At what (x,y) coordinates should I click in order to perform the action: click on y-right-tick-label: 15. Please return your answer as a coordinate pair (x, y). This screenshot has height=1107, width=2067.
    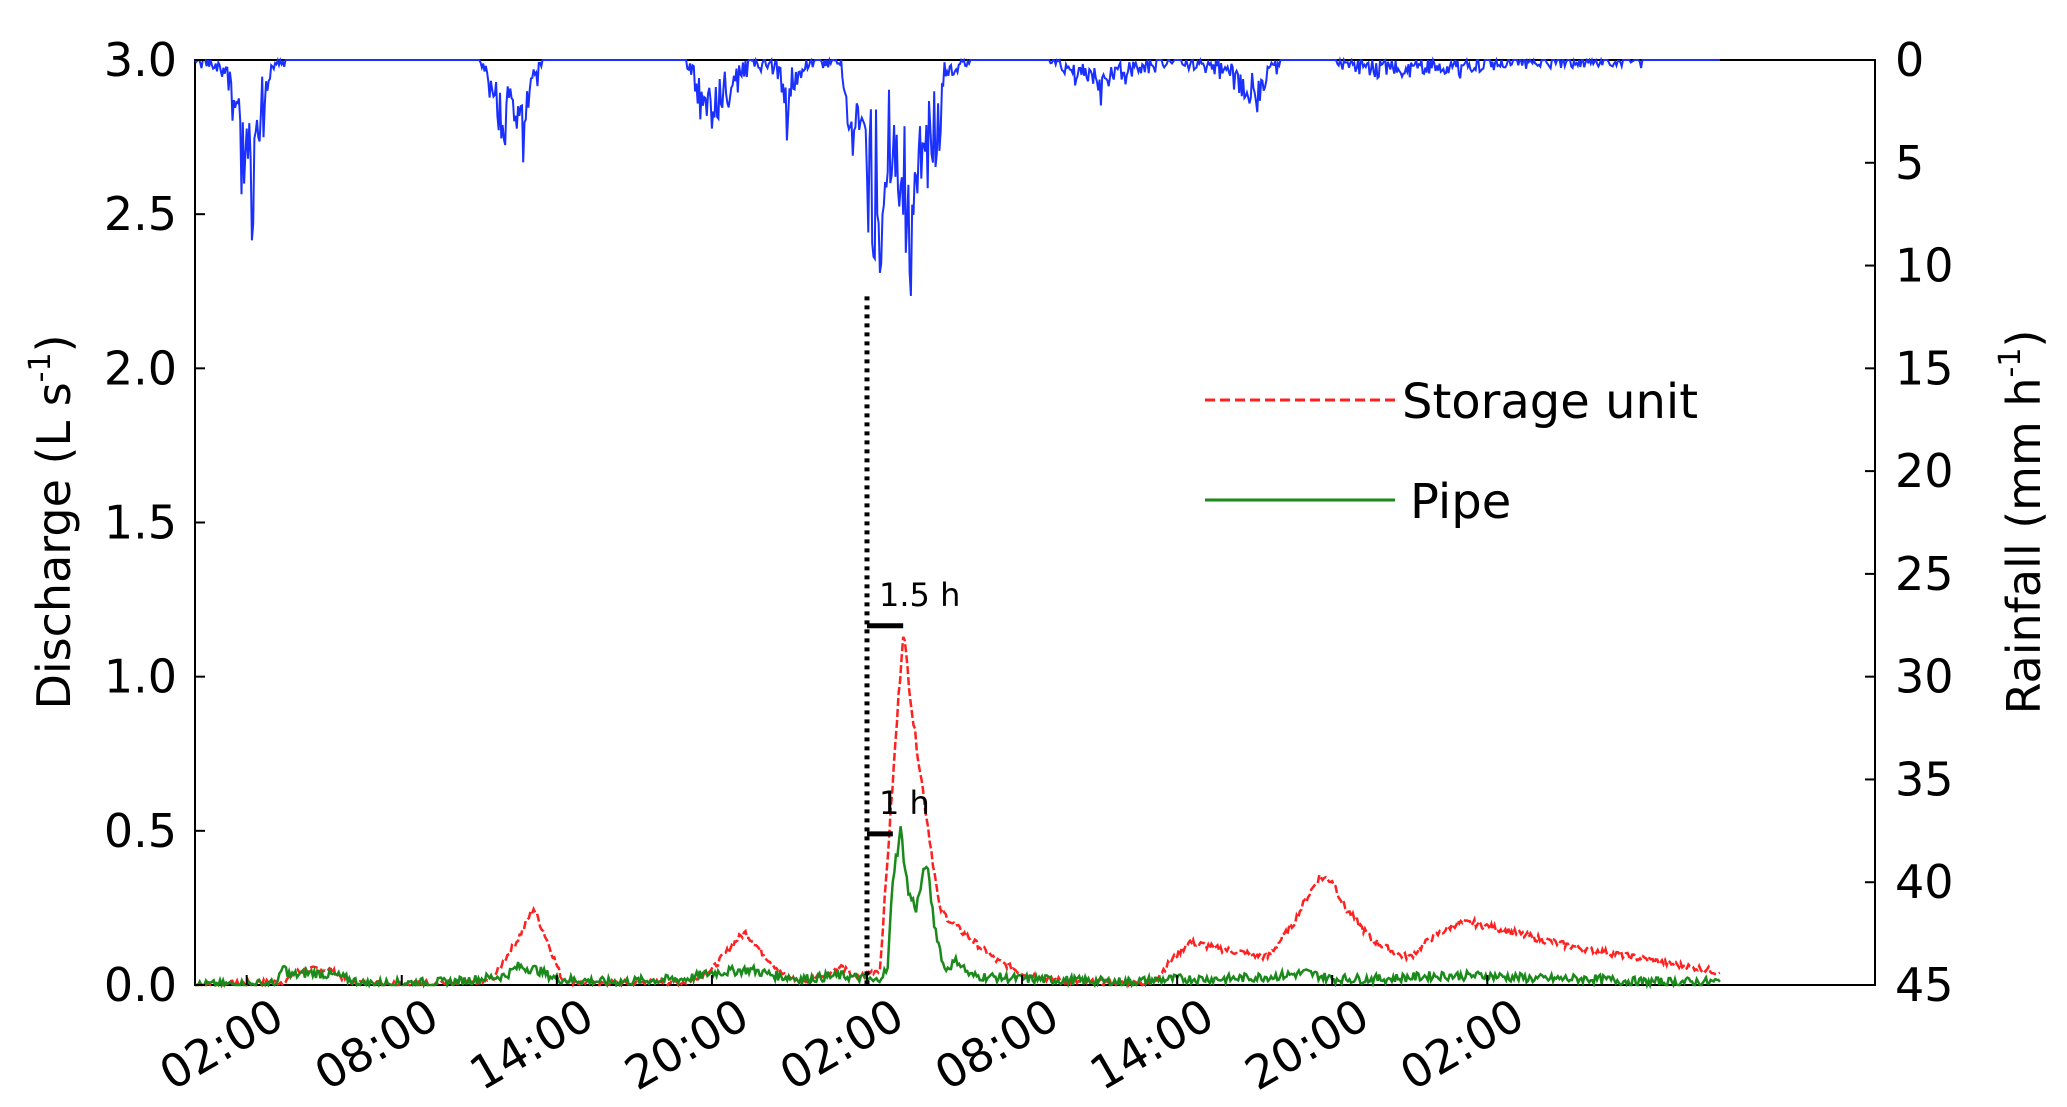
    Looking at the image, I should click on (1924, 368).